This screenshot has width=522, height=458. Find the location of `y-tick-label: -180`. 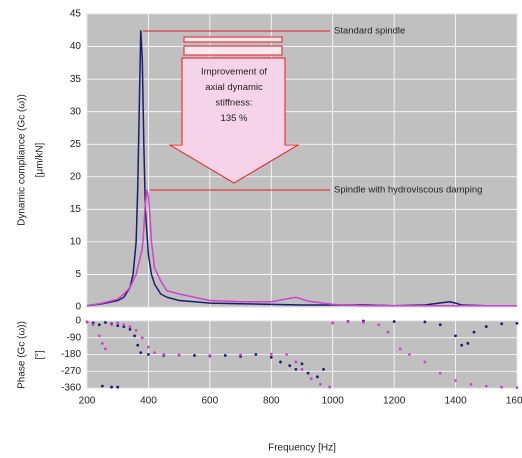

y-tick-label: -180 is located at coordinates (71, 354).